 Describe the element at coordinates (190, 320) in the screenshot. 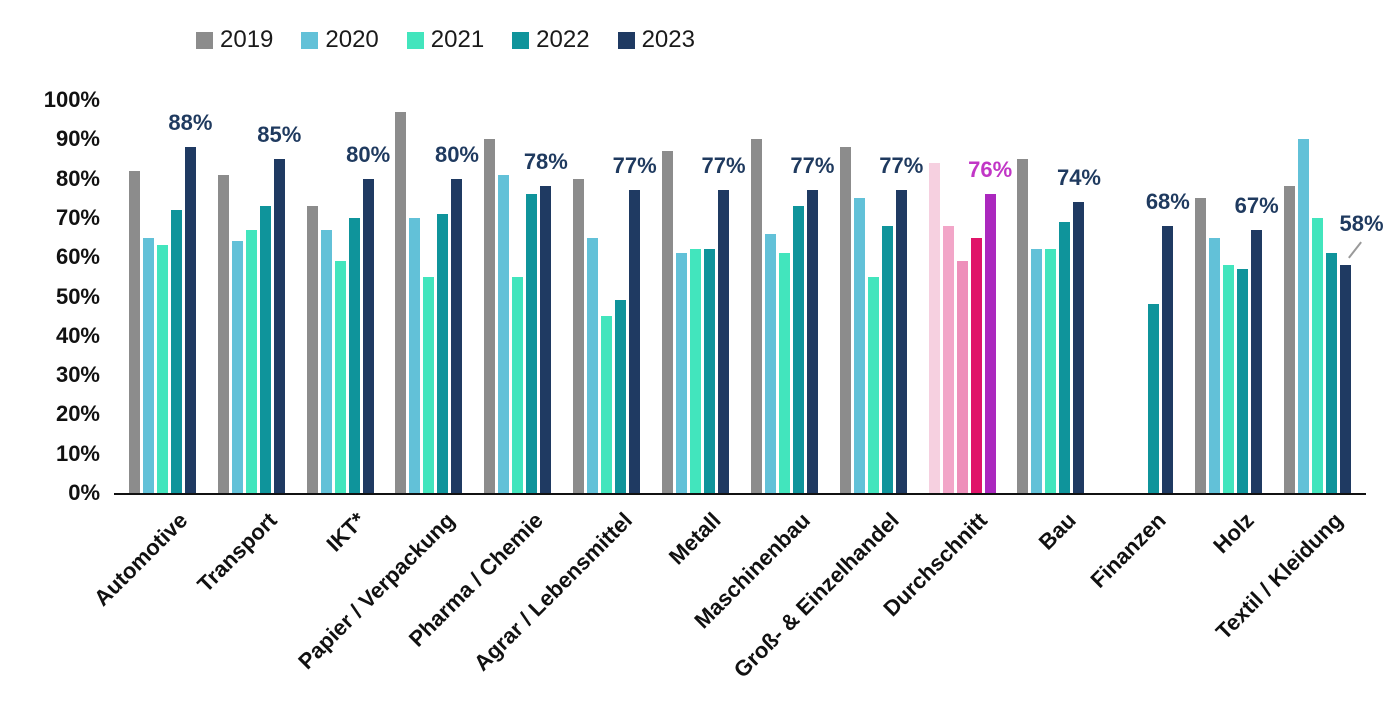

I see `bar-2023-automotive` at that location.